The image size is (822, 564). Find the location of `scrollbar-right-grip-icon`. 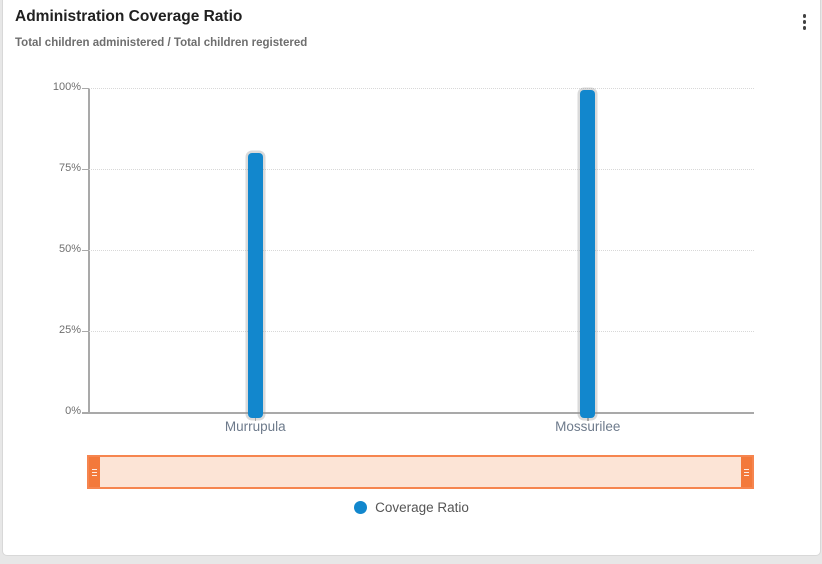

scrollbar-right-grip-icon is located at coordinates (746, 472).